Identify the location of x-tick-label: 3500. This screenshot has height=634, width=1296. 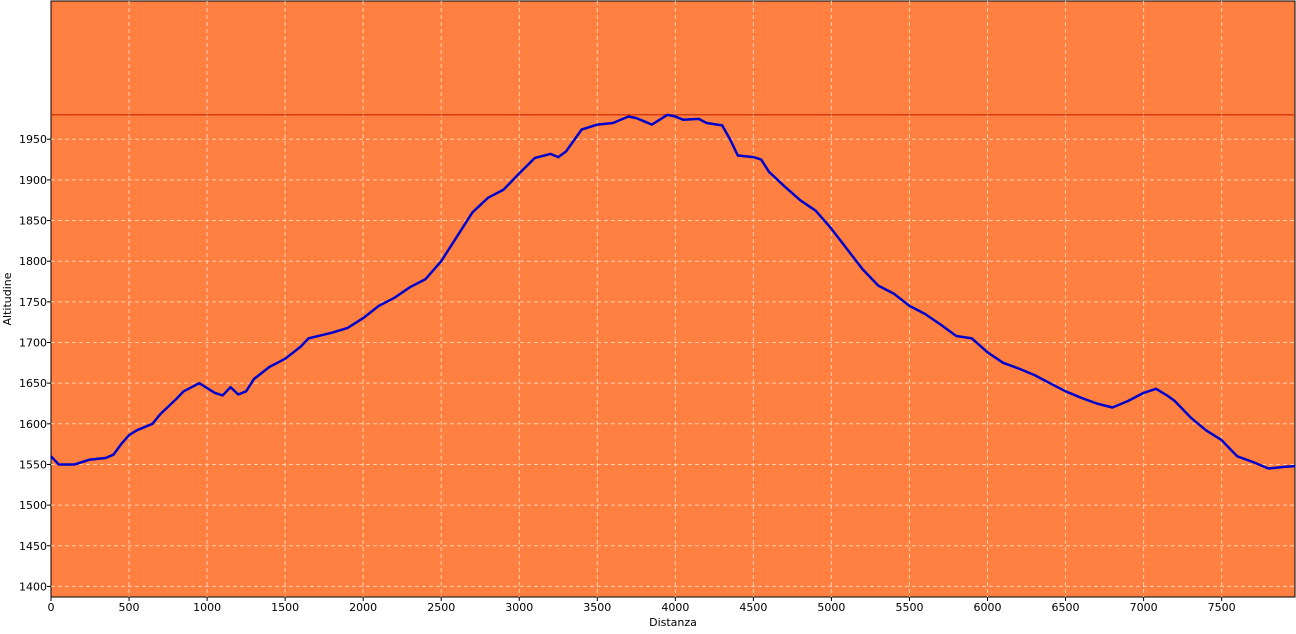
(597, 607).